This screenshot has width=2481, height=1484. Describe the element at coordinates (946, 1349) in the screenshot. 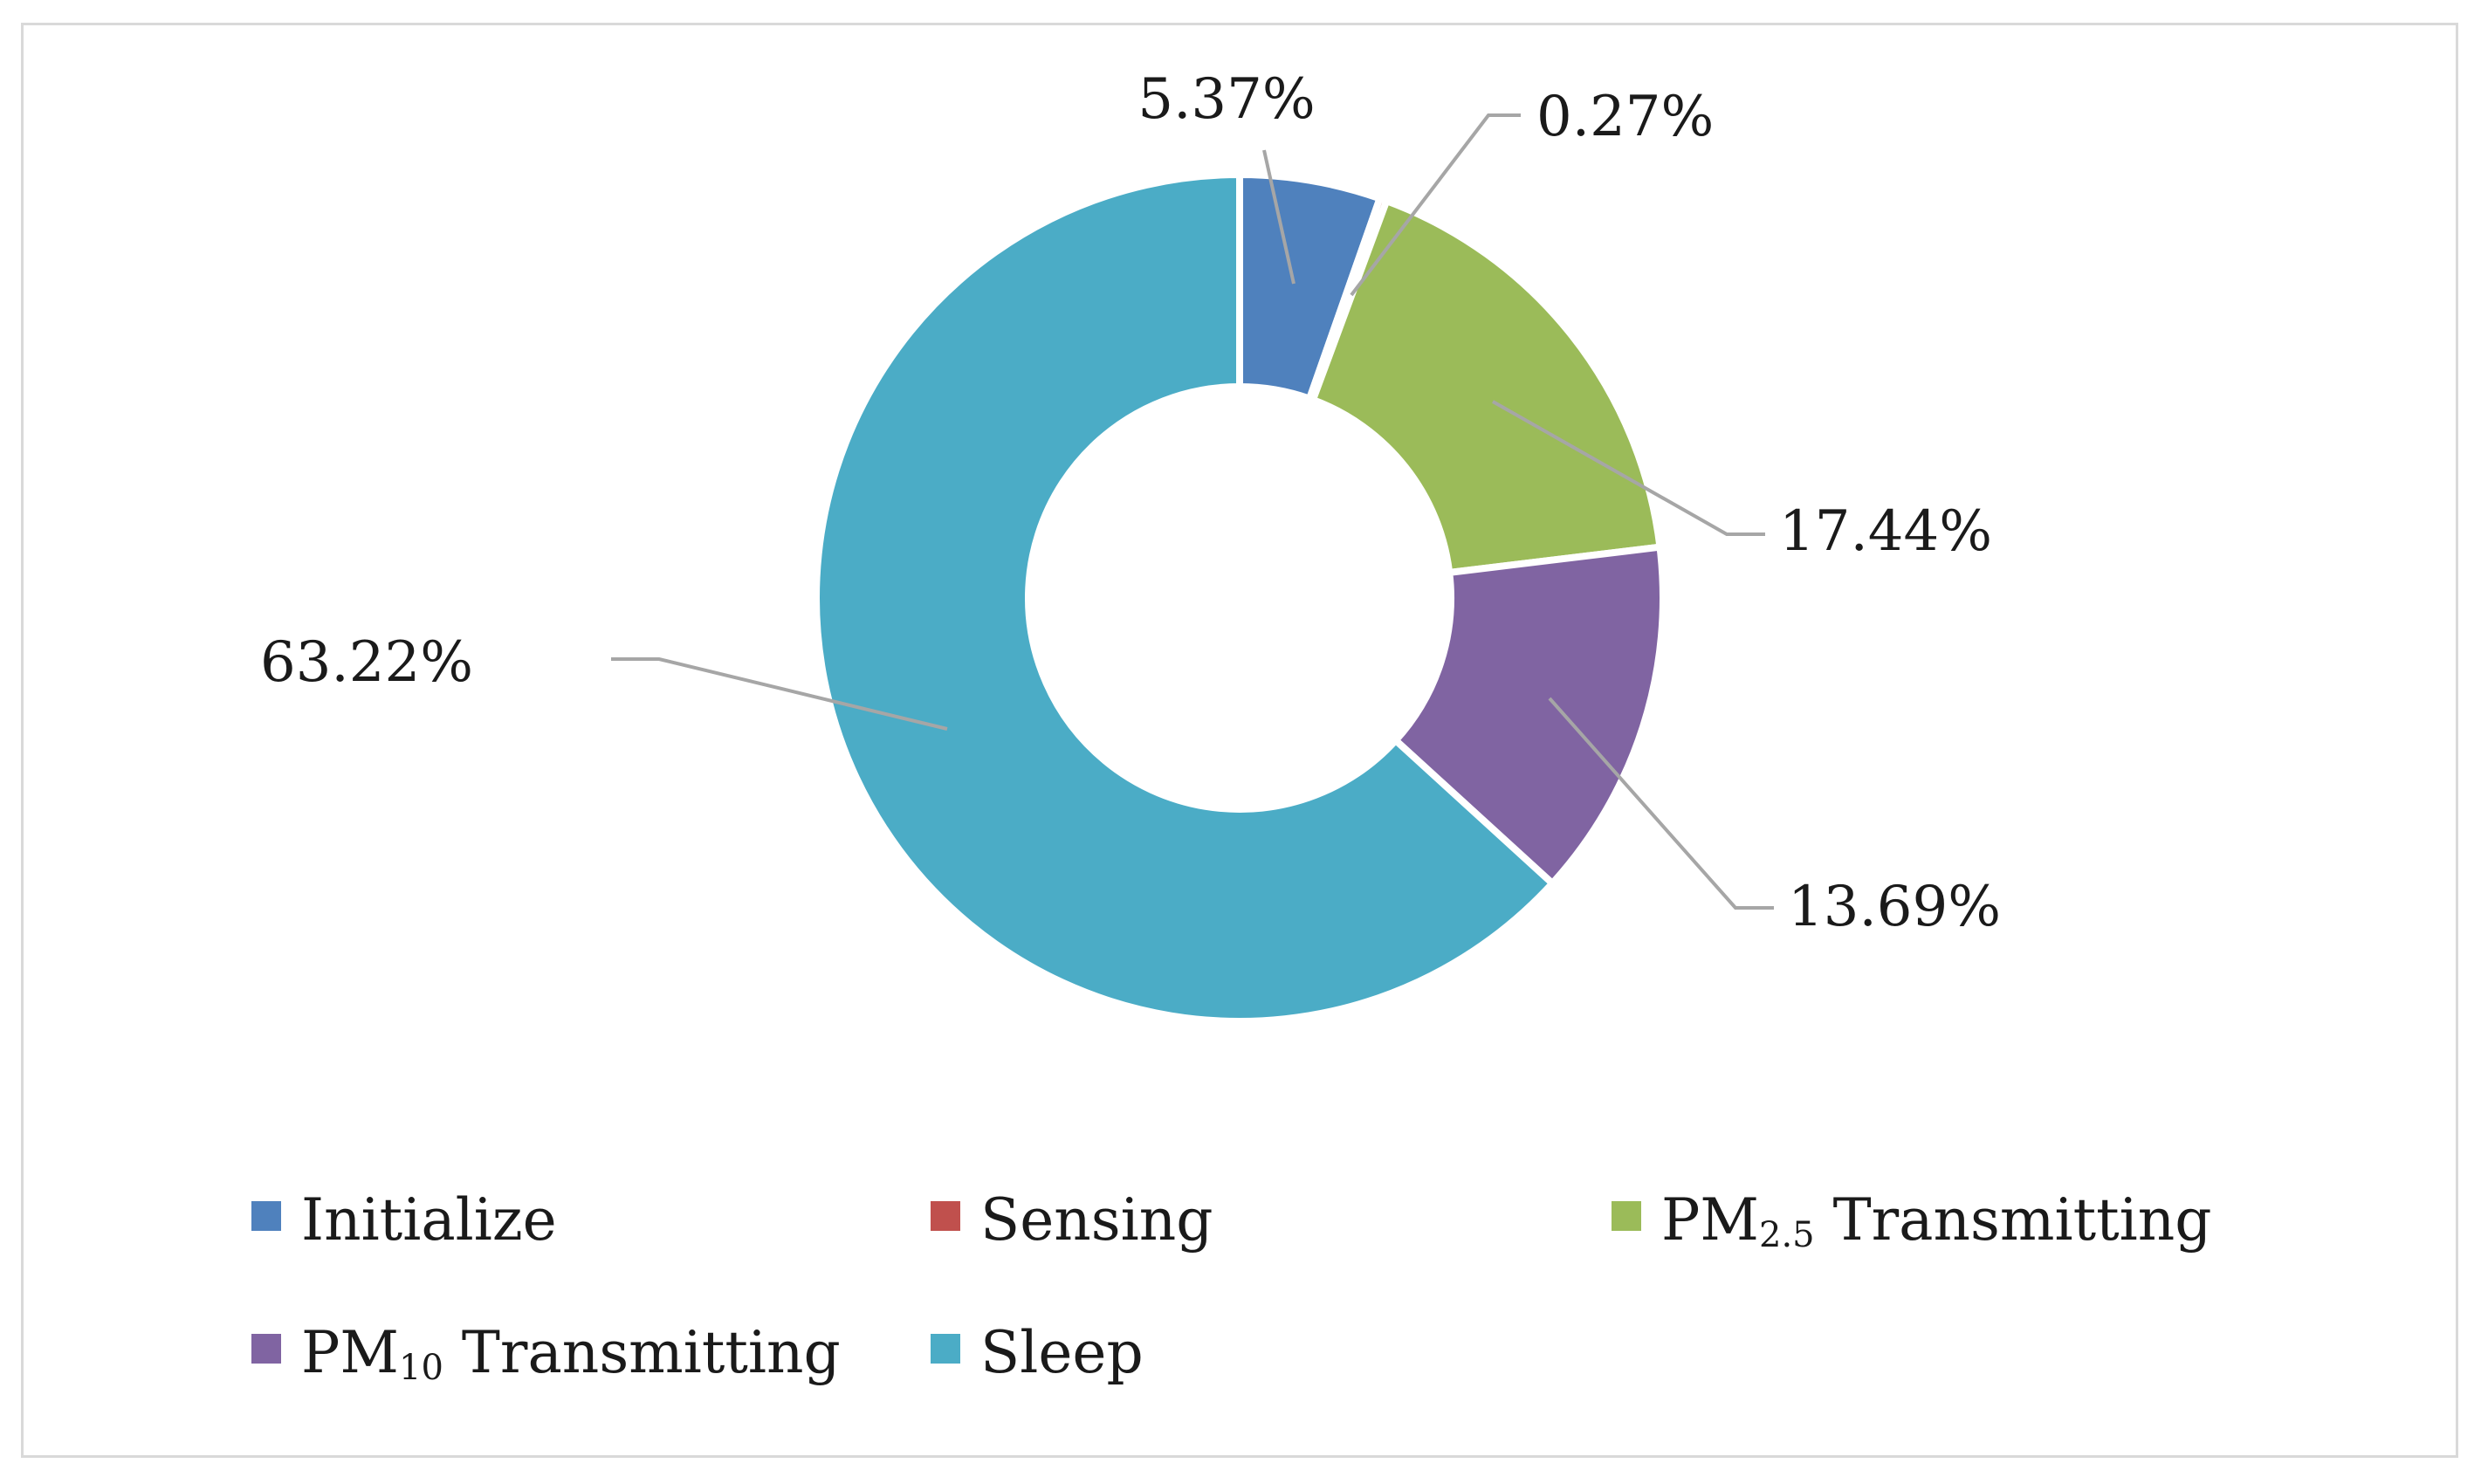

I see `legend-swatch-sleep` at that location.